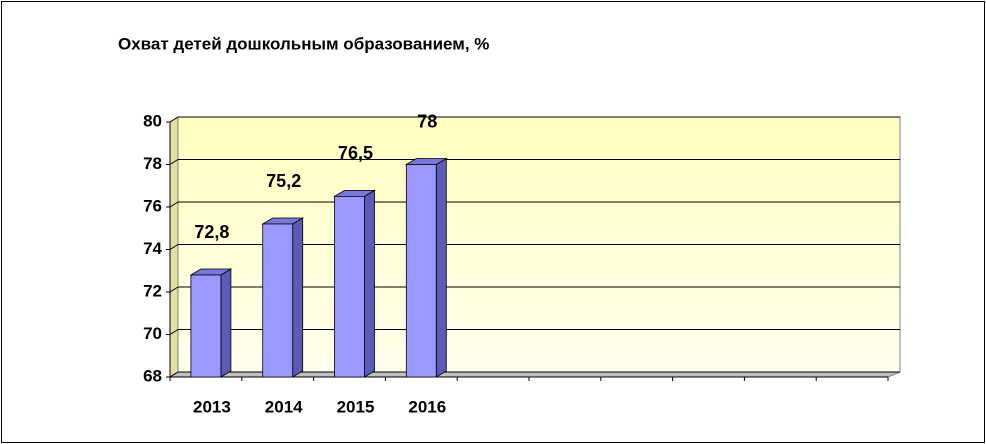 This screenshot has height=444, width=986. Describe the element at coordinates (284, 406) in the screenshot. I see `x-tick-label: 2014` at that location.